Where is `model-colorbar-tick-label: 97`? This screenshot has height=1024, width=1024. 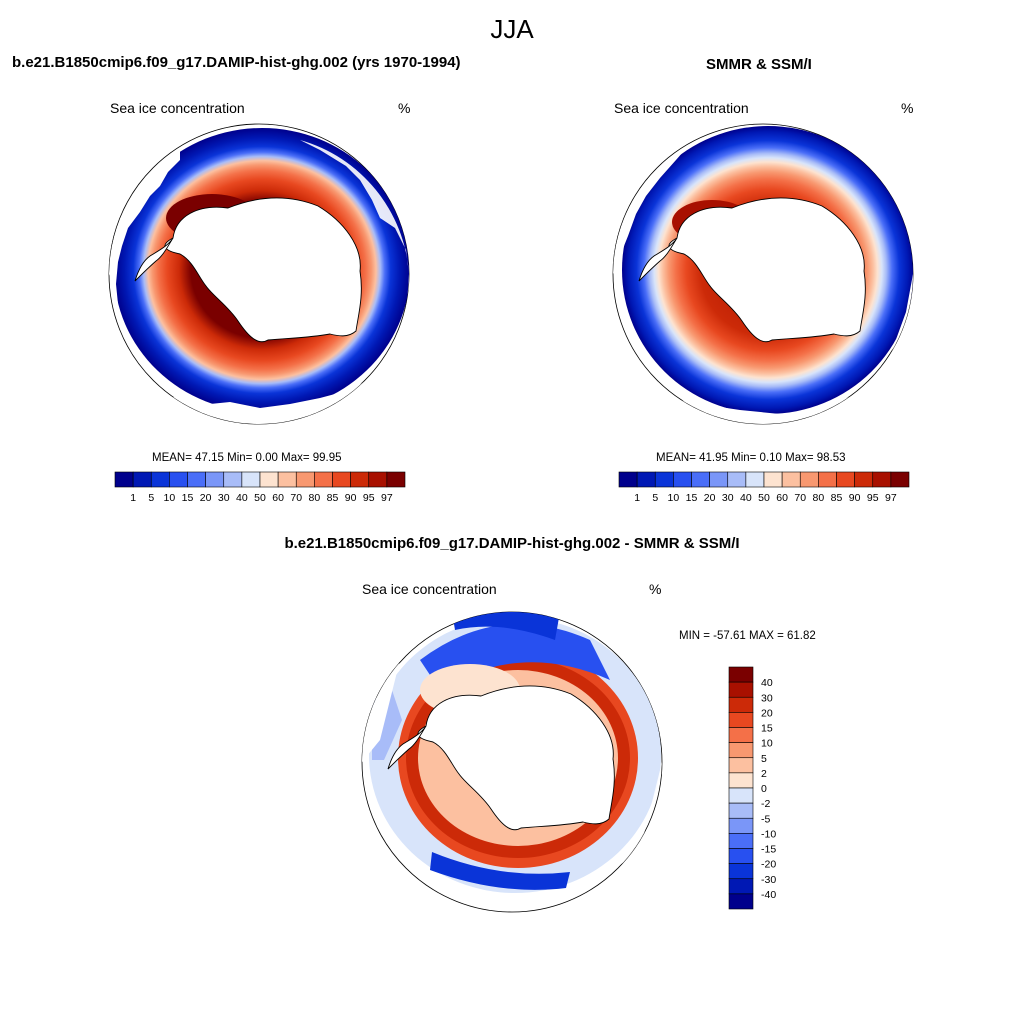 model-colorbar-tick-label: 97 is located at coordinates (387, 498).